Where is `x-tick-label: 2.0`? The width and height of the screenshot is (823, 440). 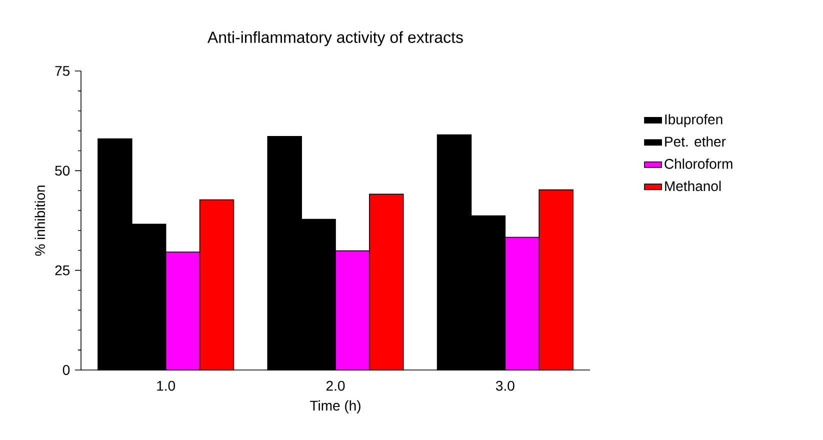
x-tick-label: 2.0 is located at coordinates (335, 385).